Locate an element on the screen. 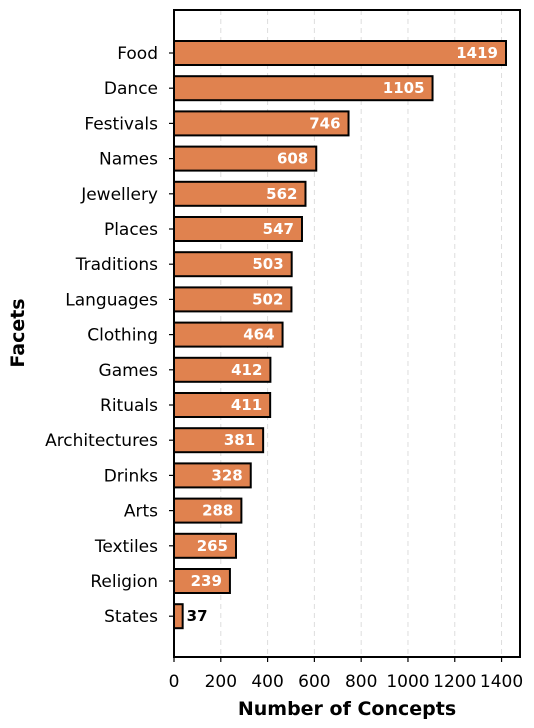  category-label: Places is located at coordinates (131, 230).